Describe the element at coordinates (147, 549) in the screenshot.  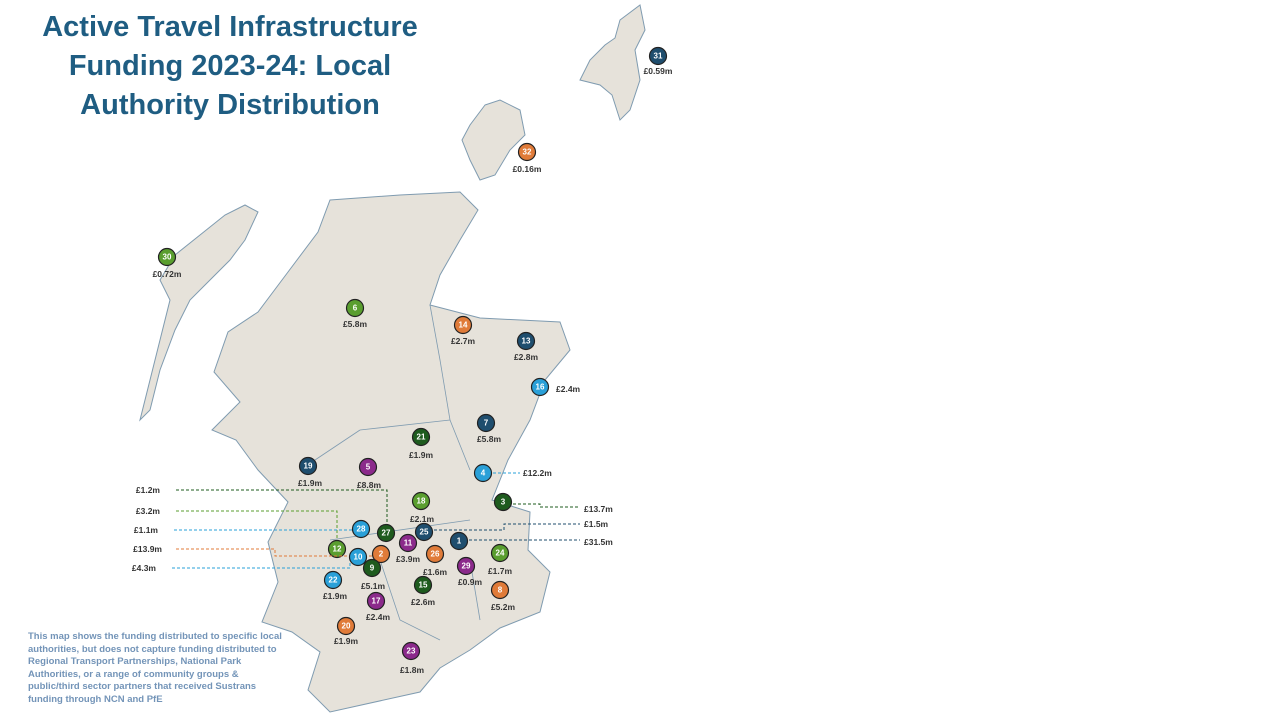
I see `funding-amount: £13.9m` at that location.